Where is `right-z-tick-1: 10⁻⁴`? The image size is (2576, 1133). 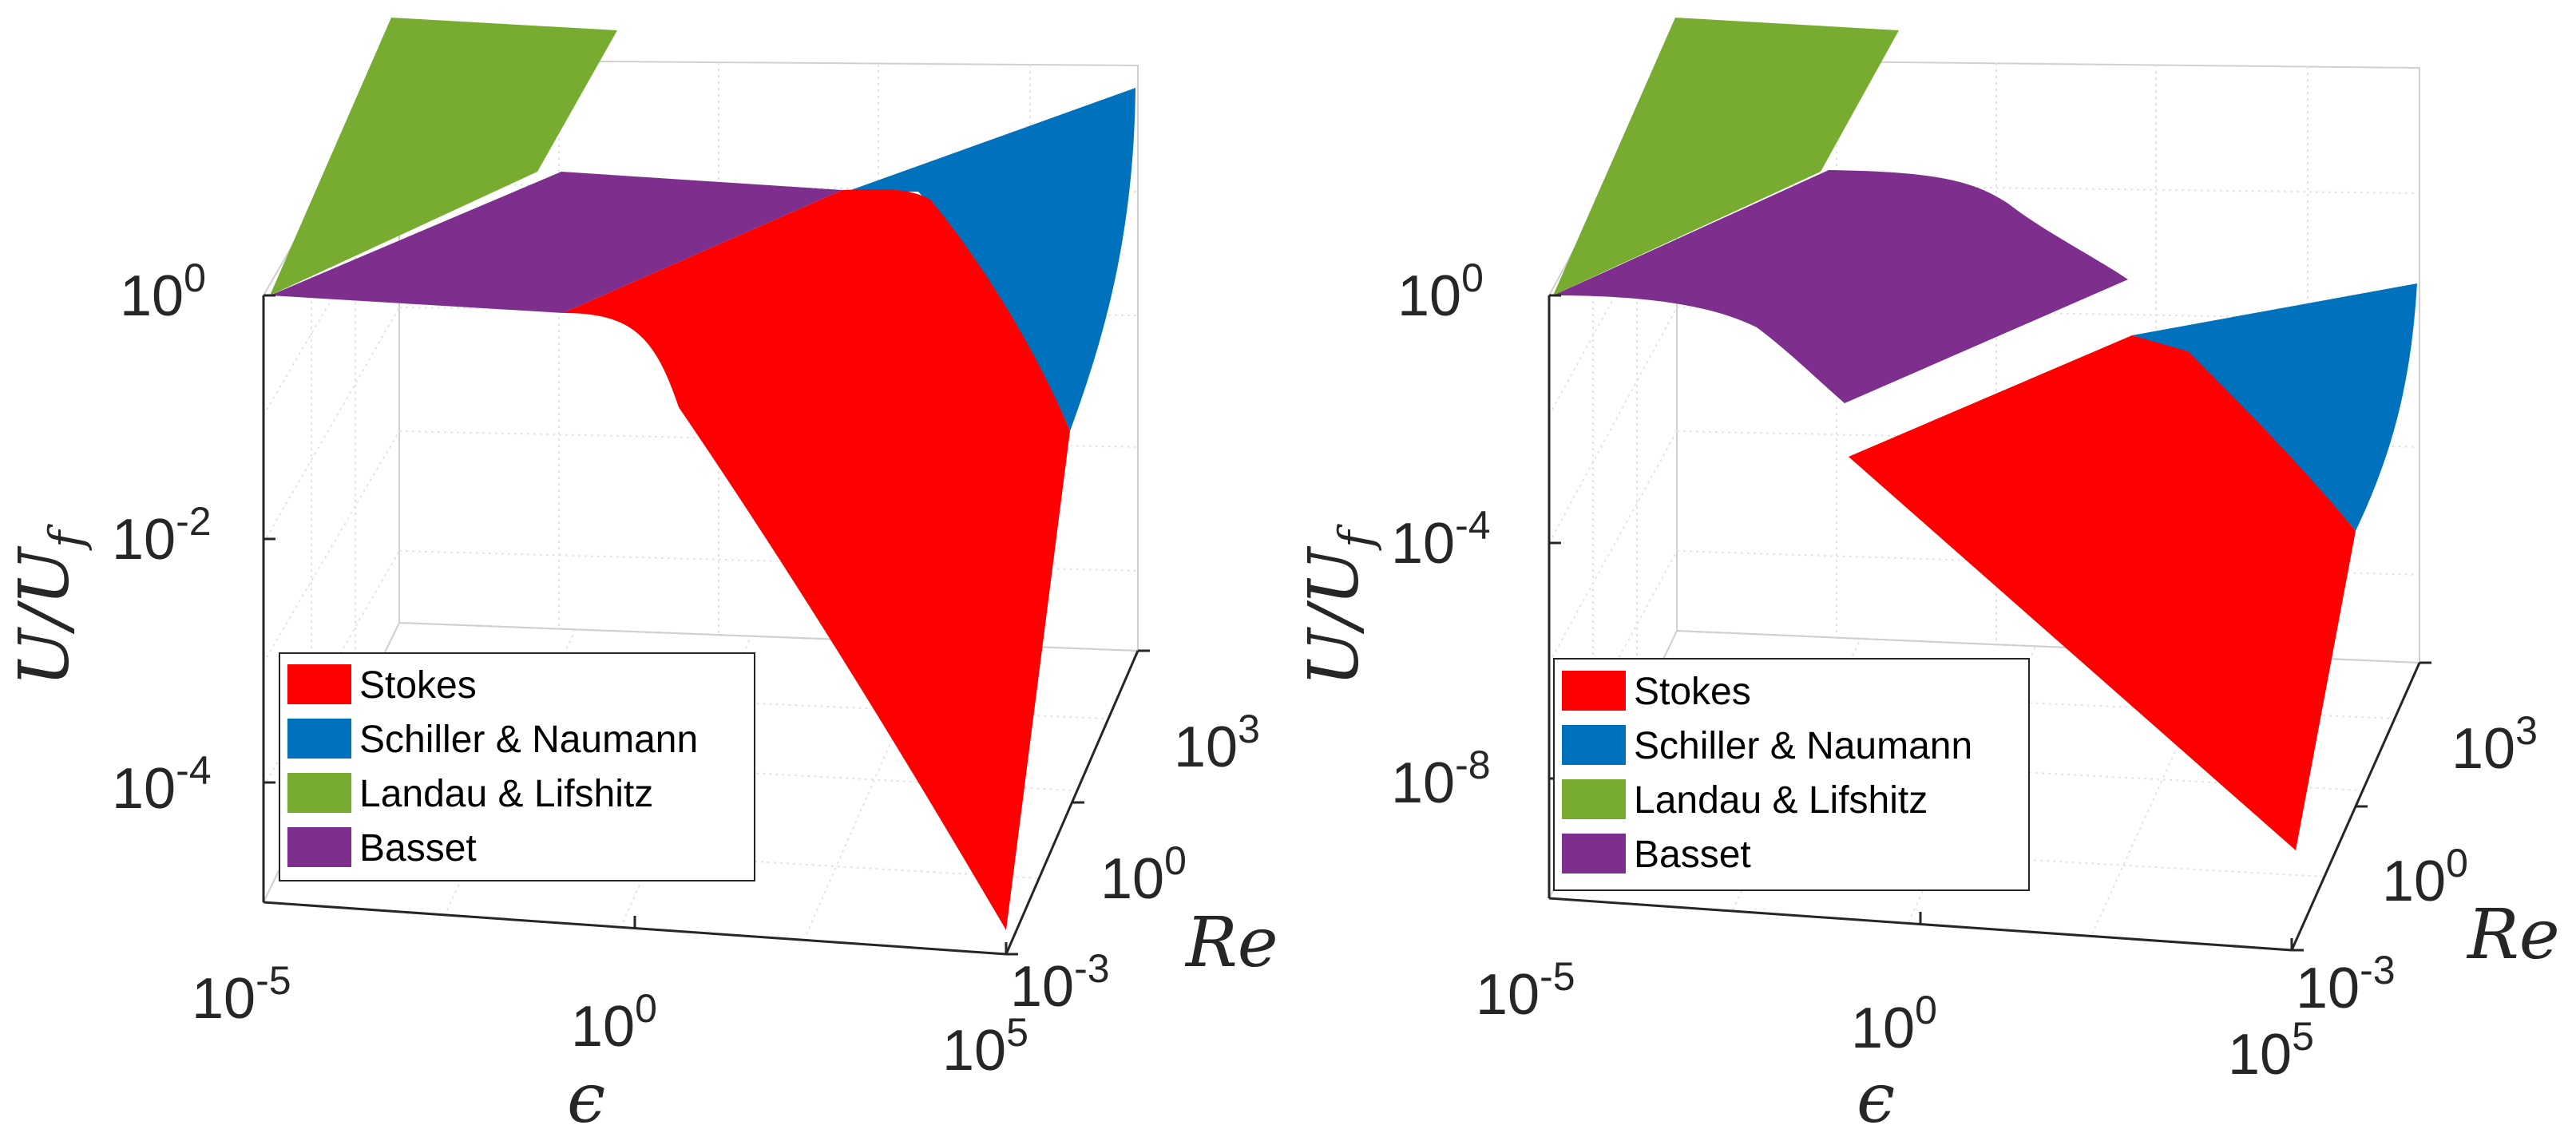
right-z-tick-1: 10⁻⁴ is located at coordinates (1441, 539).